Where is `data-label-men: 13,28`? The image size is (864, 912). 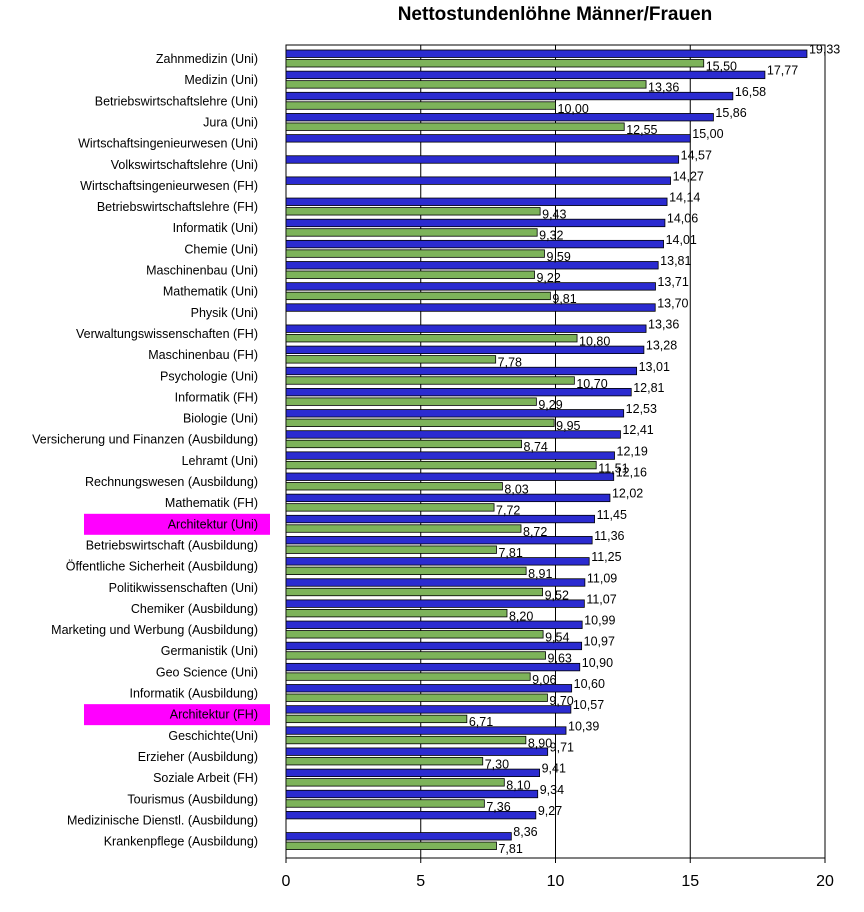
data-label-men: 13,28 is located at coordinates (661, 346).